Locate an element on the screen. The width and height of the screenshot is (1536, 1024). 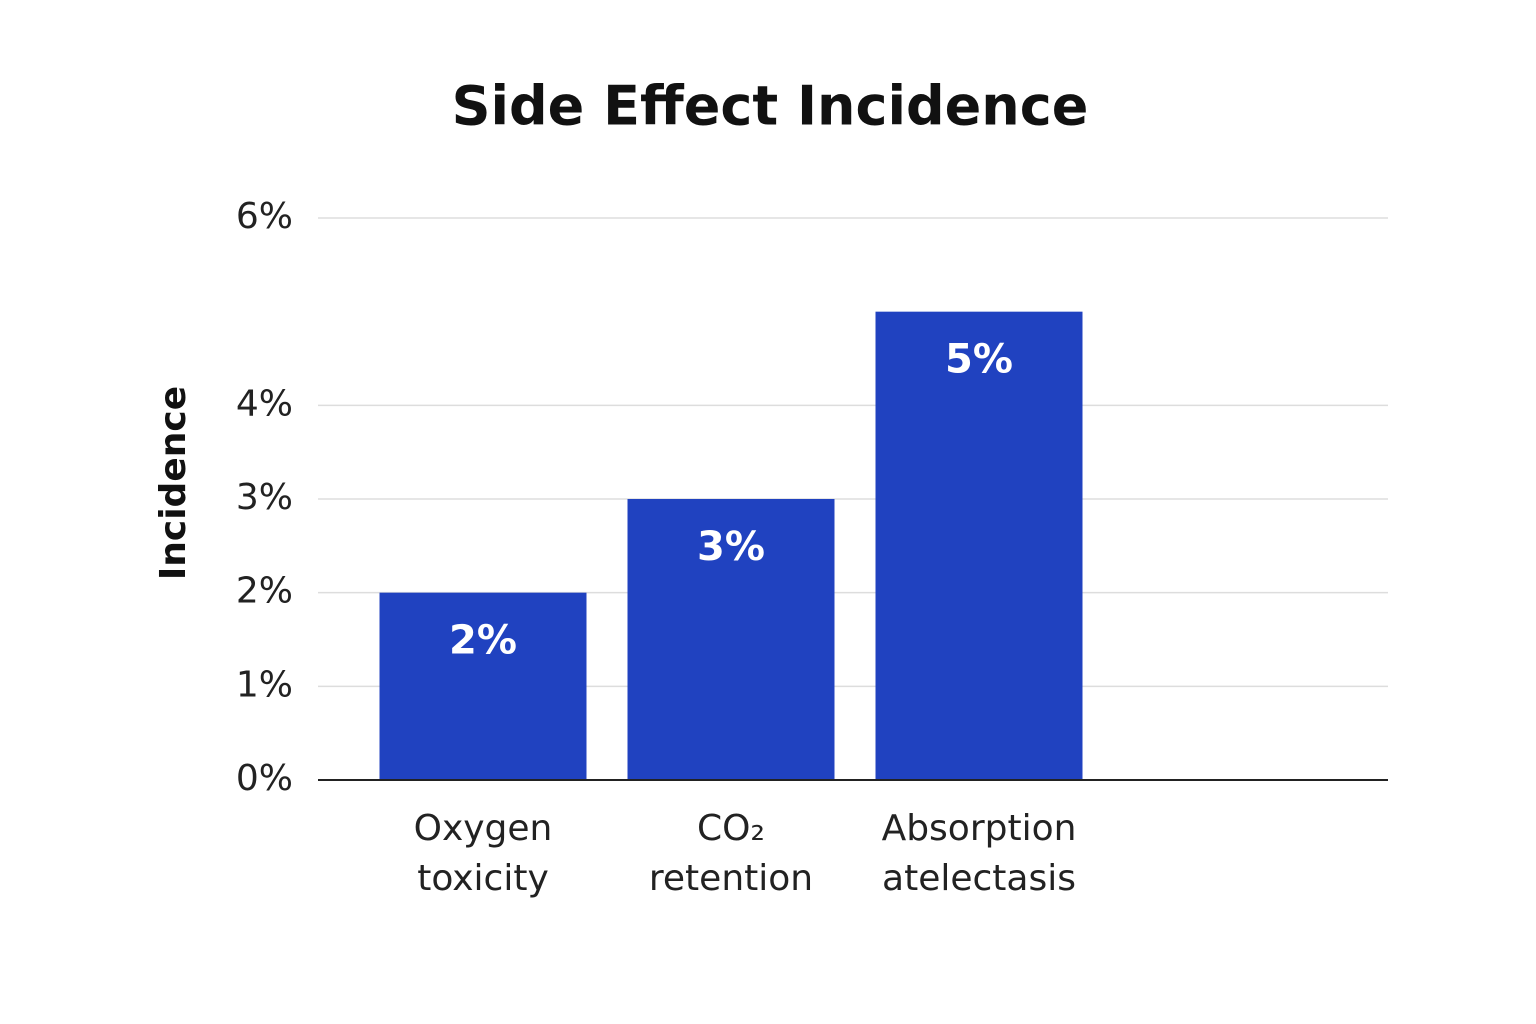
x-tick-label: Absorption atelectasis is located at coordinates (979, 853).